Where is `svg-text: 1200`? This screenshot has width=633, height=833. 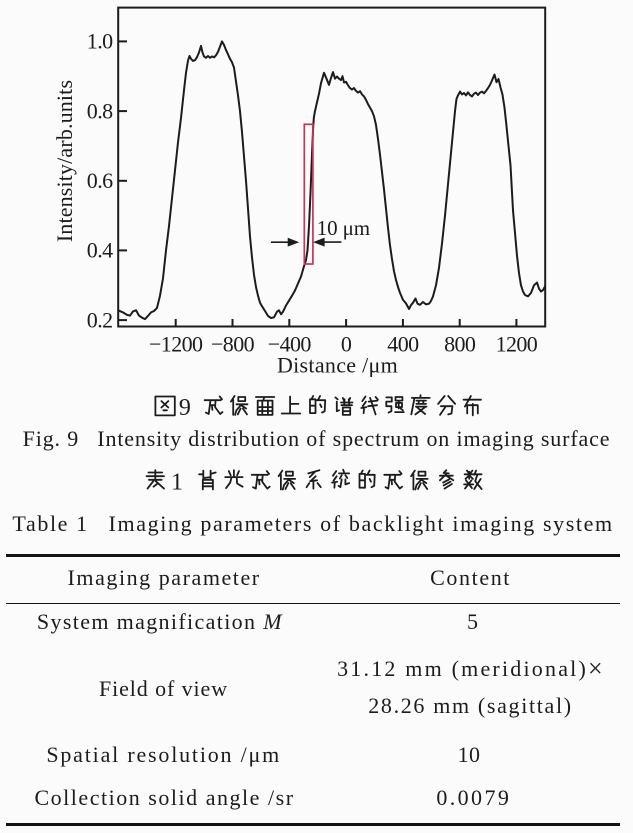
svg-text: 1200 is located at coordinates (517, 344).